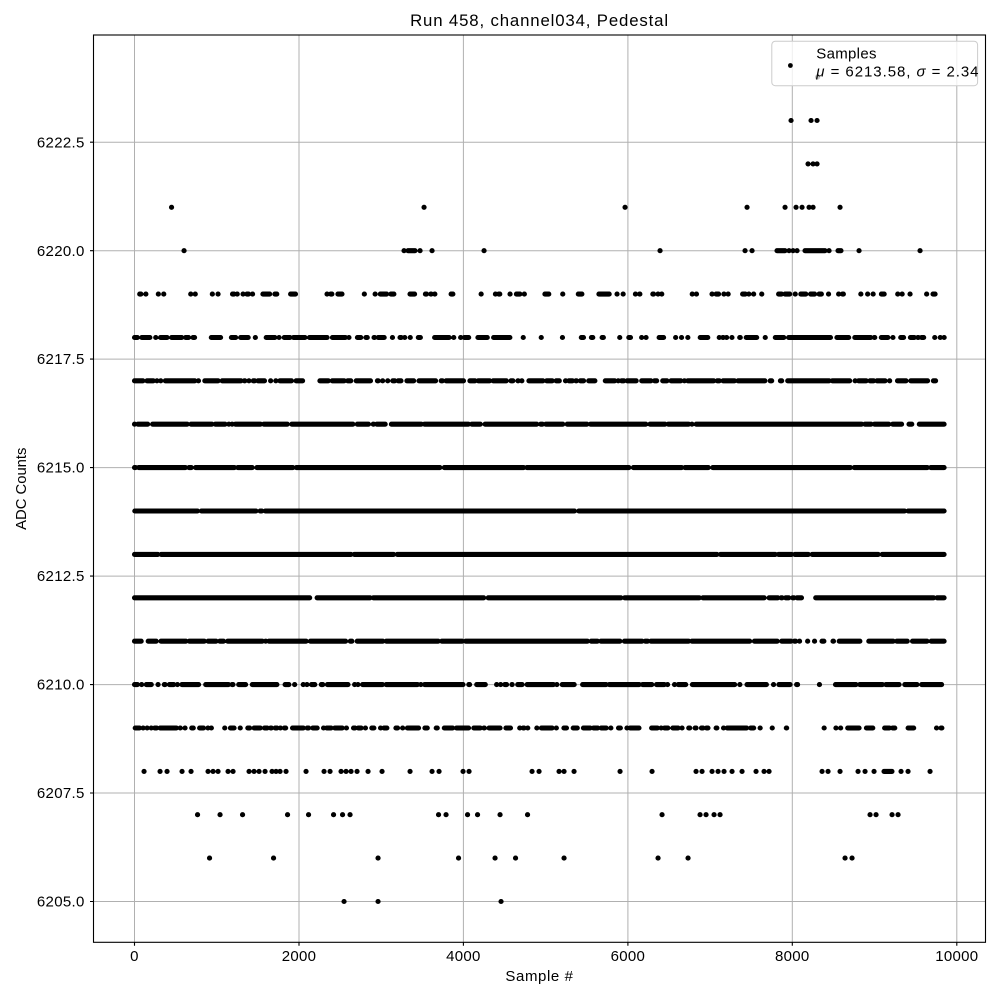 The height and width of the screenshot is (1000, 1000). What do you see at coordinates (61, 359) in the screenshot?
I see `svg-text: 6217.5` at bounding box center [61, 359].